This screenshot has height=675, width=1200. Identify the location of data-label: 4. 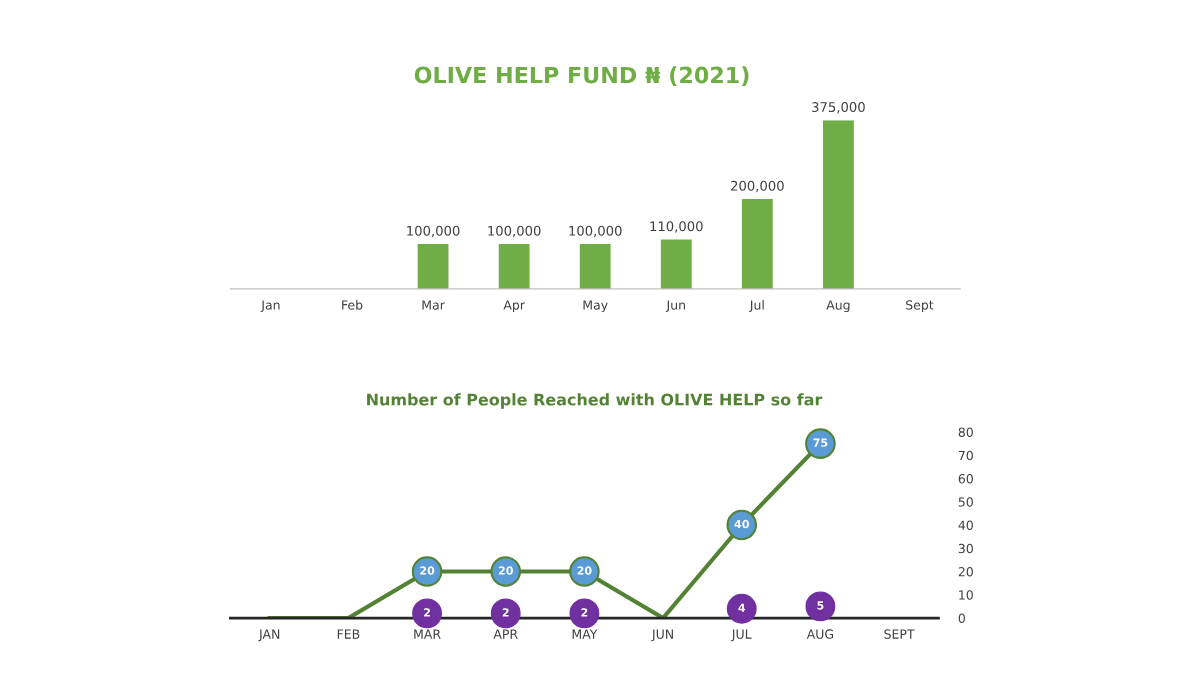
(742, 607).